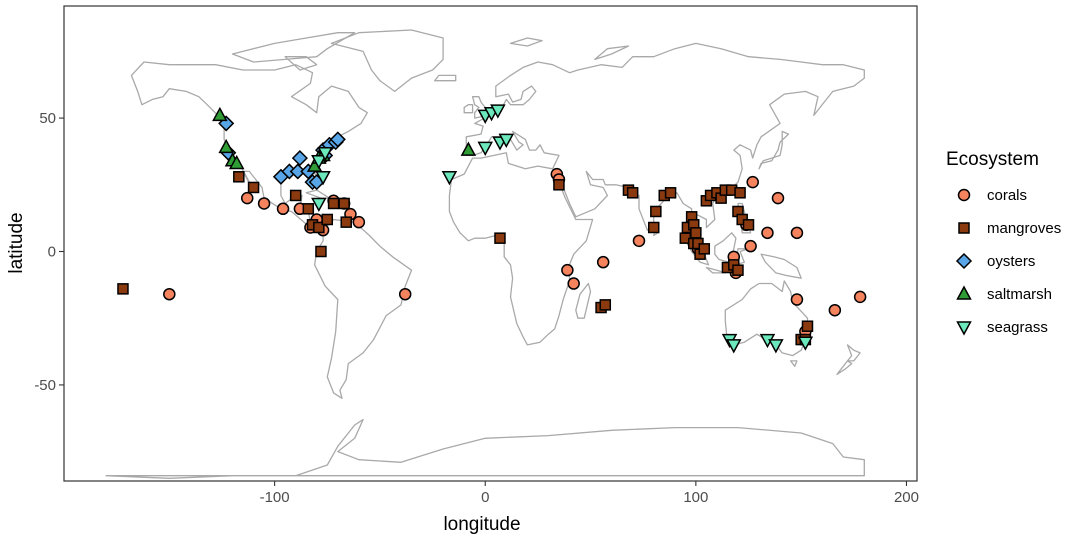 The height and width of the screenshot is (541, 1084). Describe the element at coordinates (1024, 228) in the screenshot. I see `legend-label-mangroves: mangroves` at that location.